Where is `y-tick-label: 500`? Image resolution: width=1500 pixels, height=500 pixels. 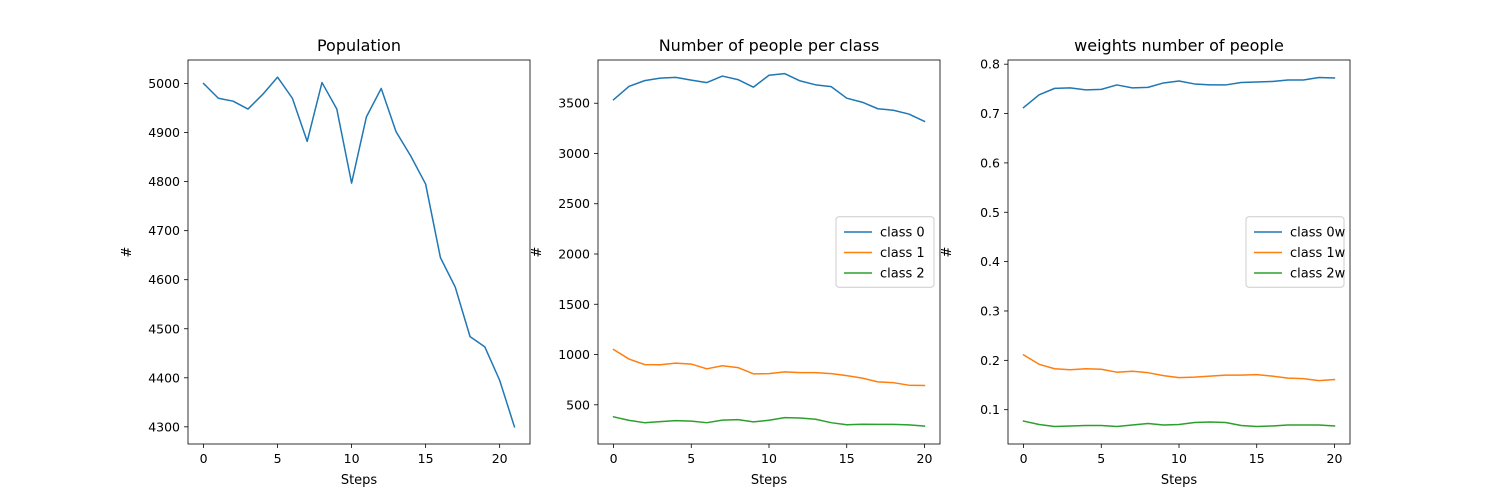
y-tick-label: 500 is located at coordinates (578, 404).